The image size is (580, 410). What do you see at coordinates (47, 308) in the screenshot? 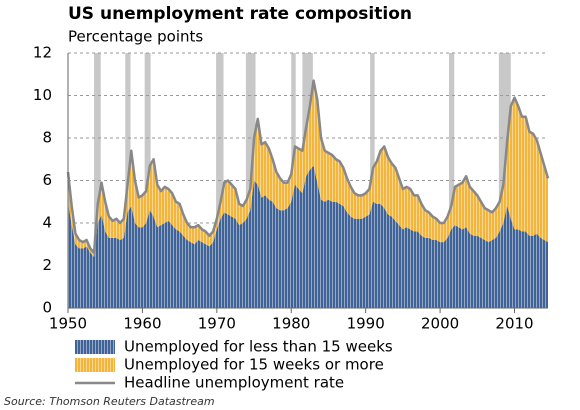
I see `y-tick-label: 0` at bounding box center [47, 308].